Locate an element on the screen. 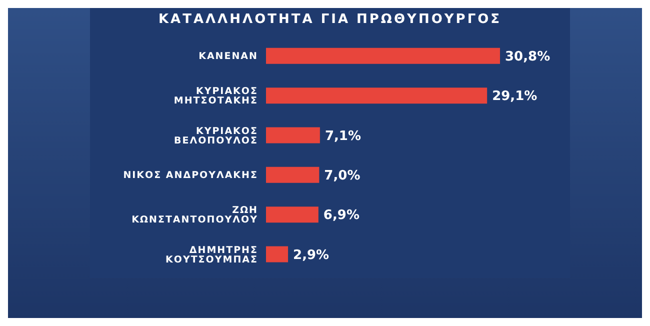 This screenshot has height=326, width=650. data-label: 7,1% is located at coordinates (343, 136).